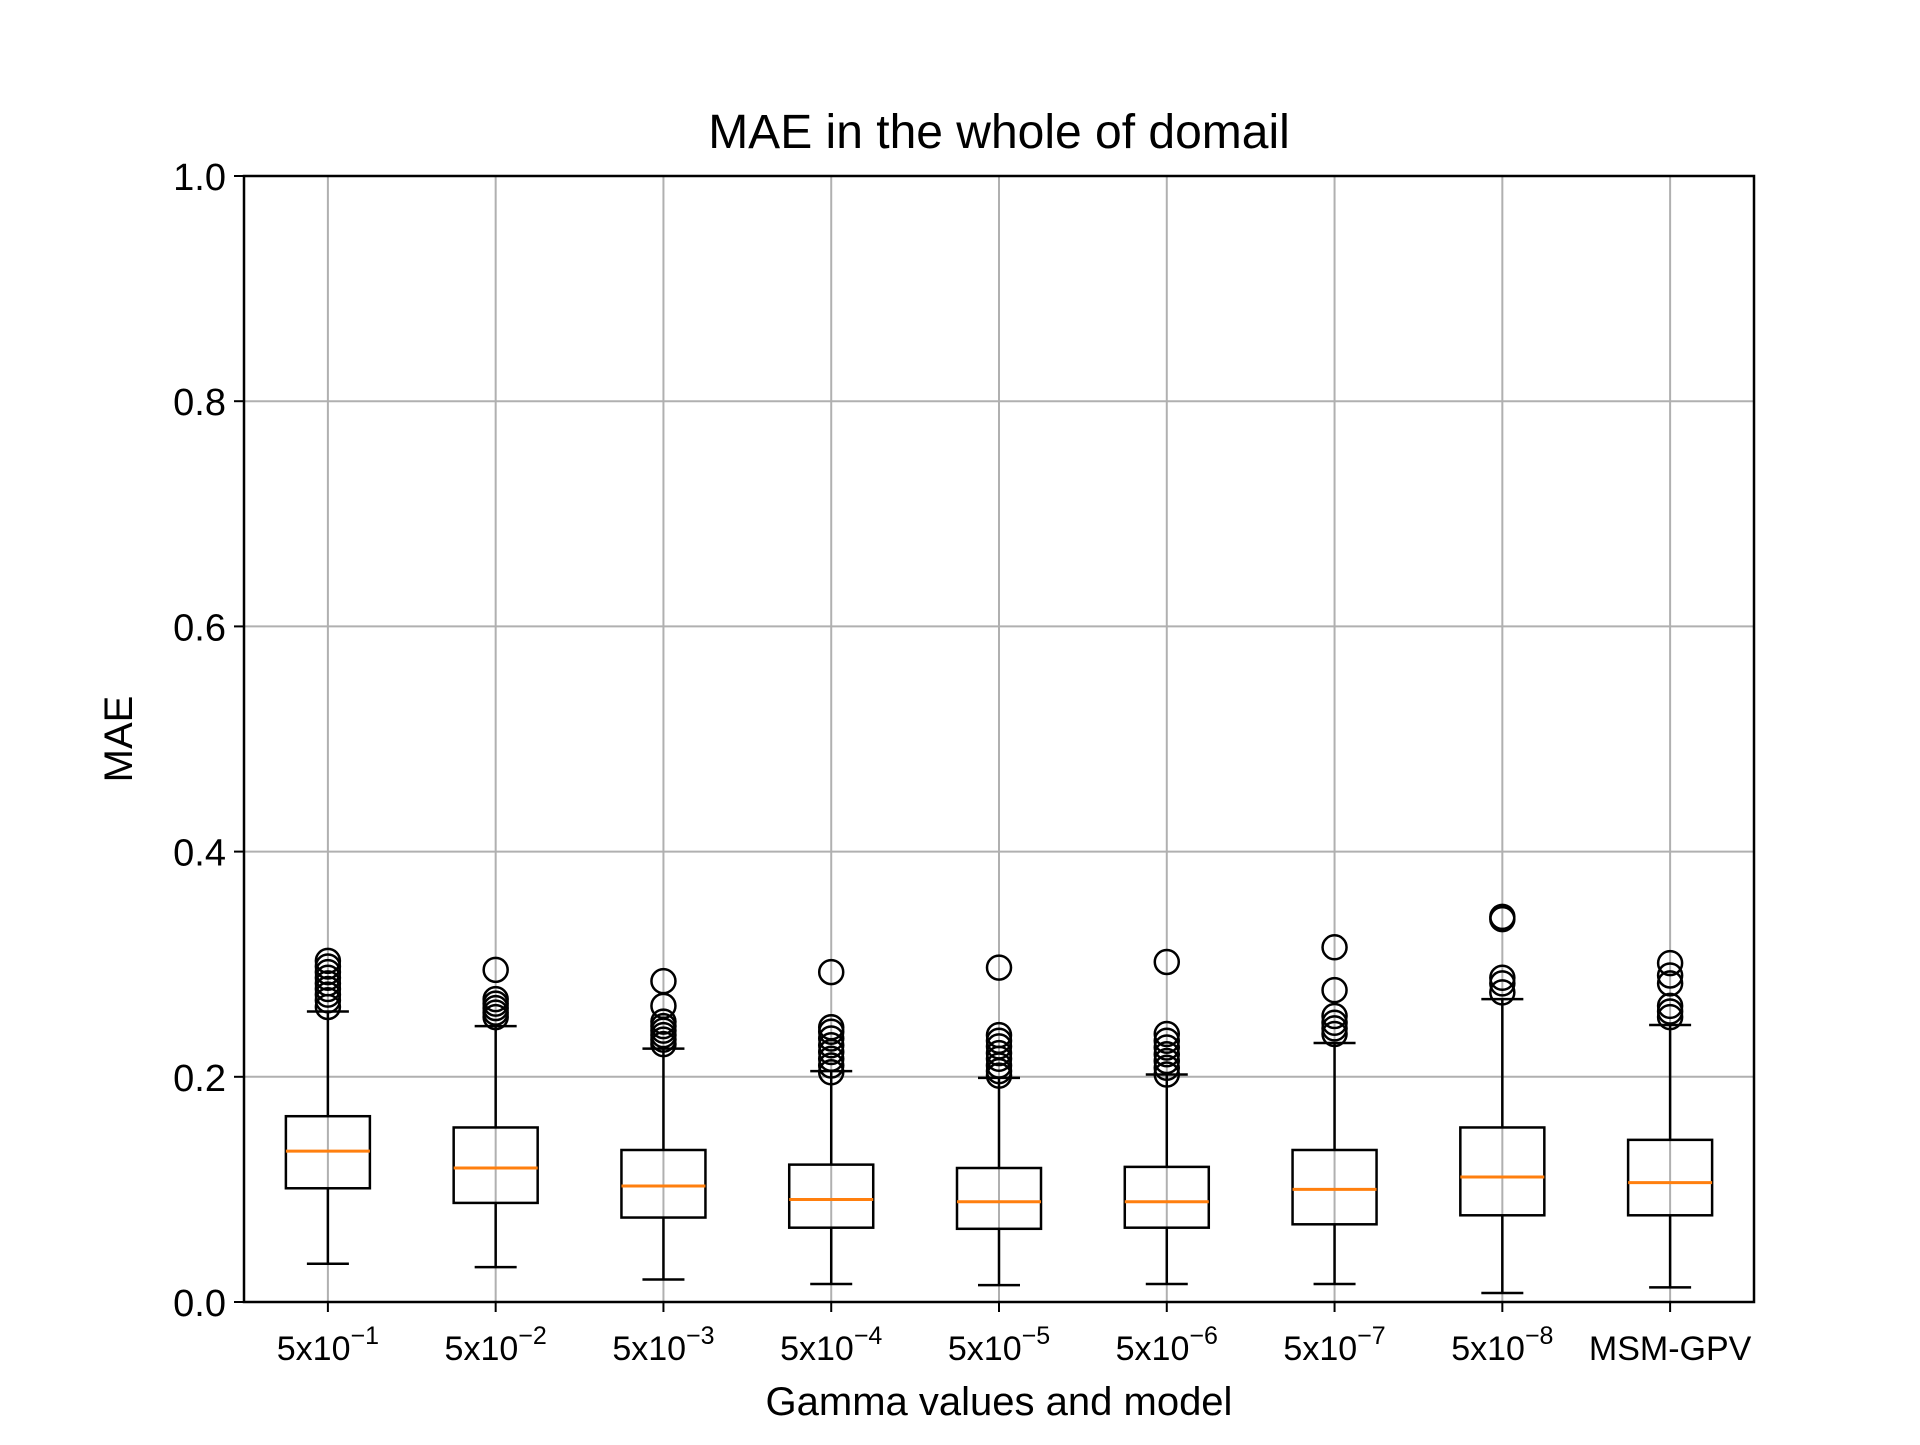  I want to click on y-tick-label: 0.4, so click(199, 854).